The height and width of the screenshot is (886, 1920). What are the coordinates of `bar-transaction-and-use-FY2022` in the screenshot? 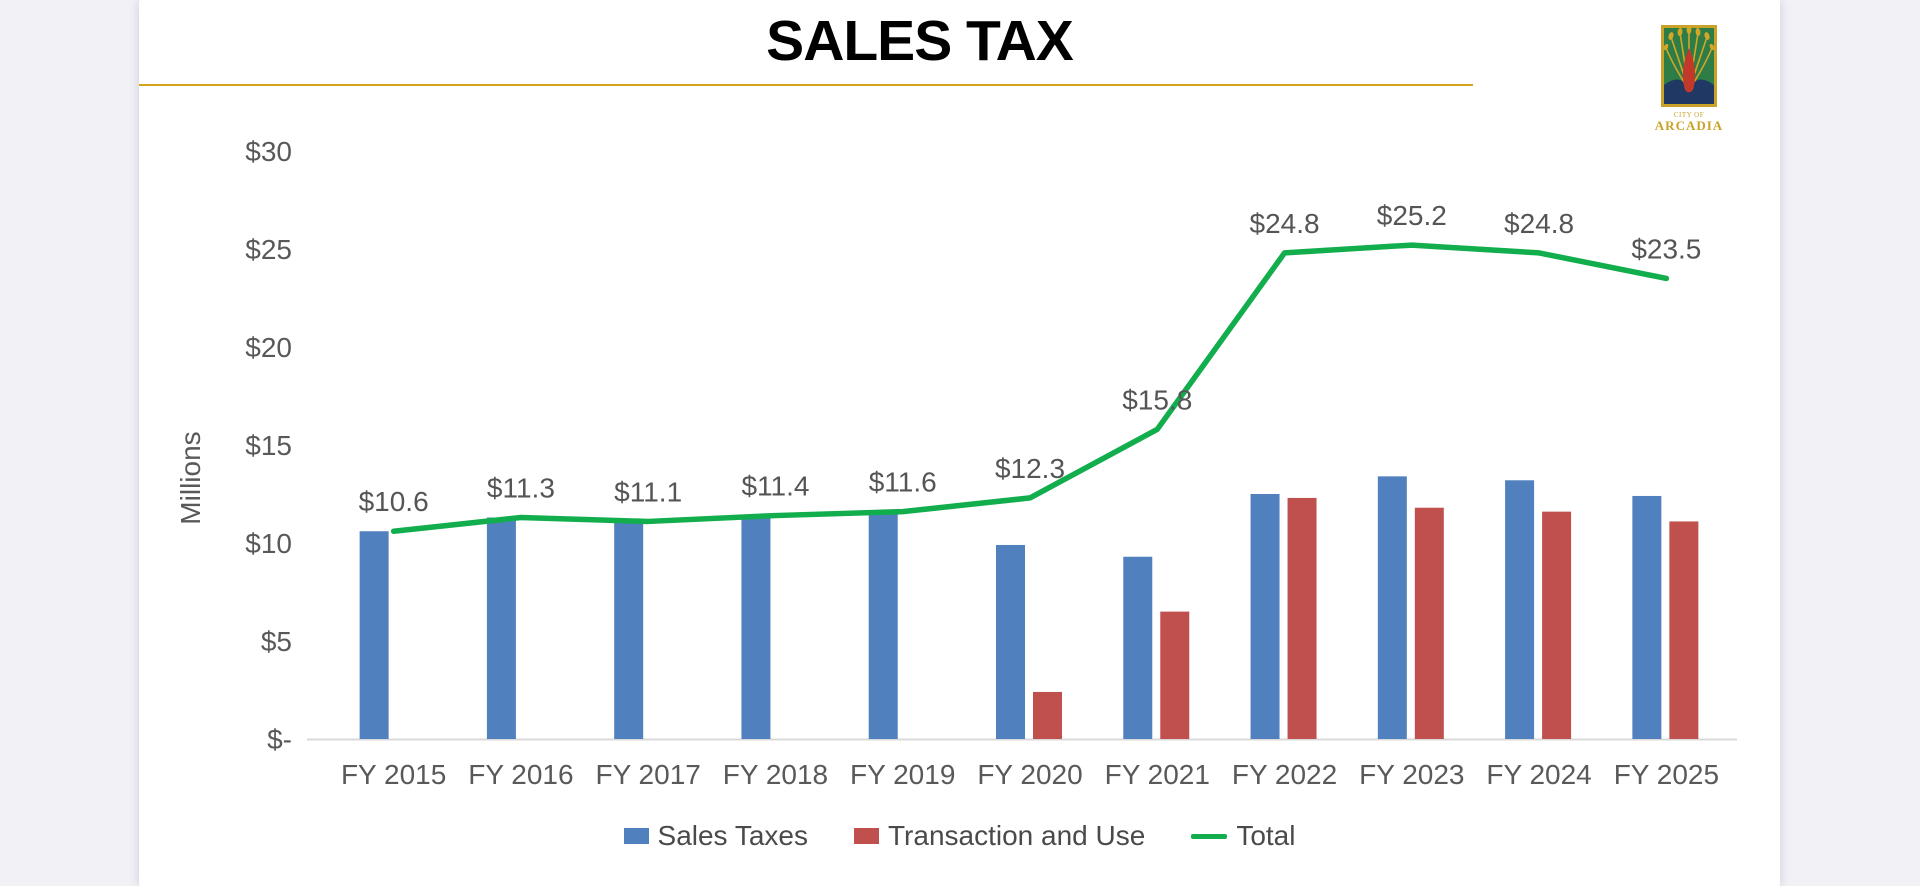 It's located at (1302, 618).